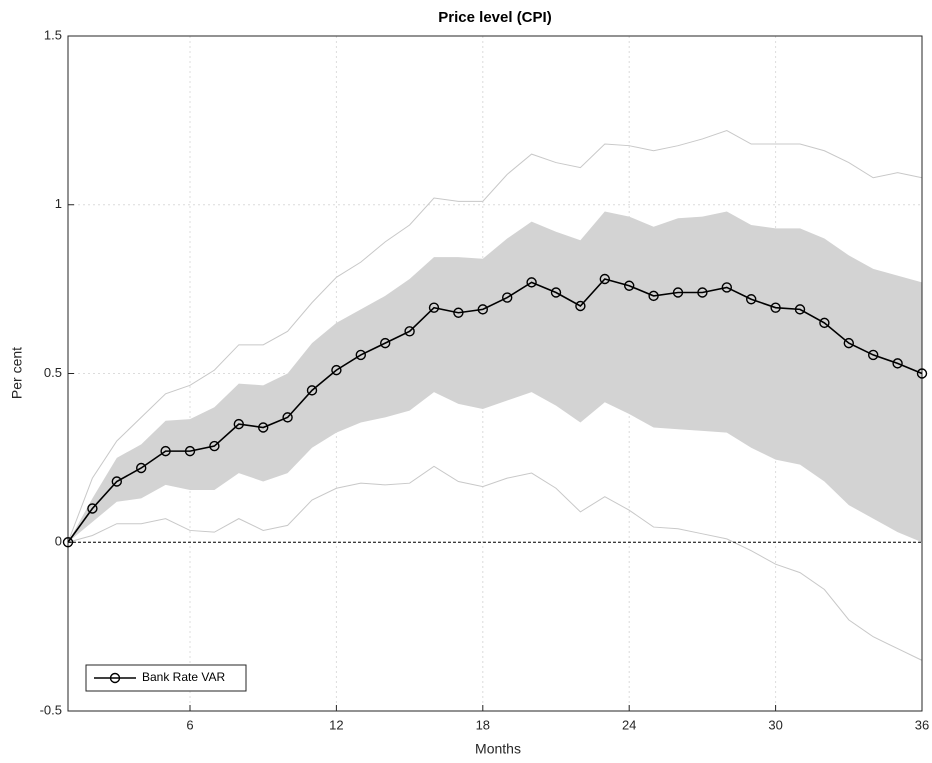 The image size is (932, 763). I want to click on legend-marker, so click(115, 678).